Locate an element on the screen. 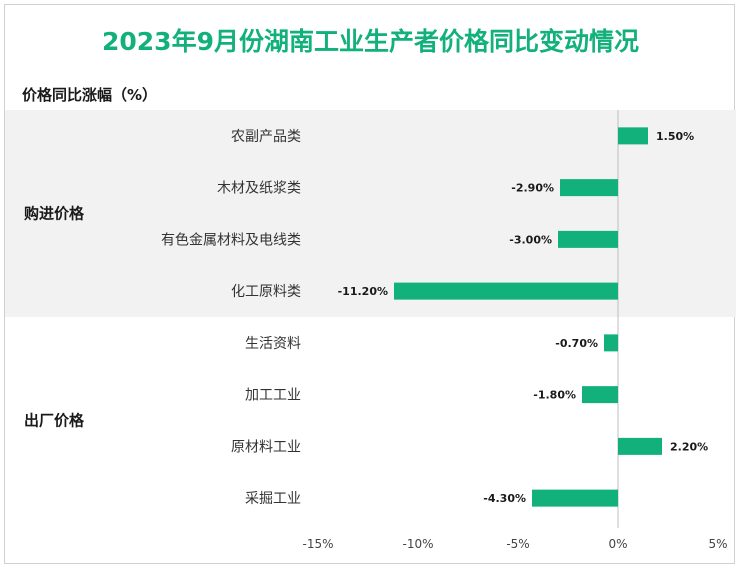 The image size is (741, 570). category-label: 采掘工业 is located at coordinates (273, 499).